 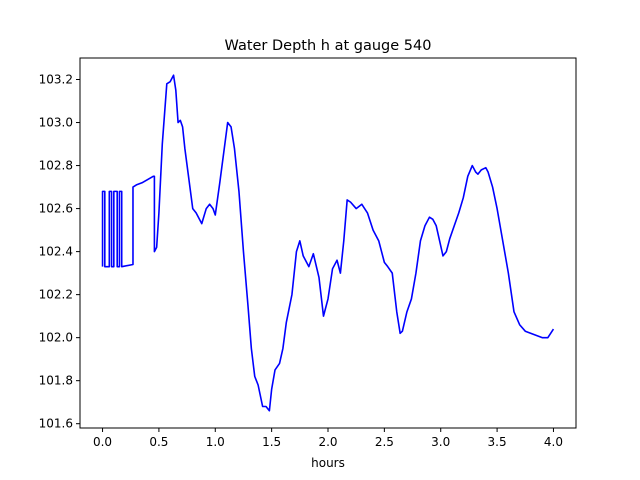 I want to click on x-tick-label: 3.5, so click(x=497, y=442).